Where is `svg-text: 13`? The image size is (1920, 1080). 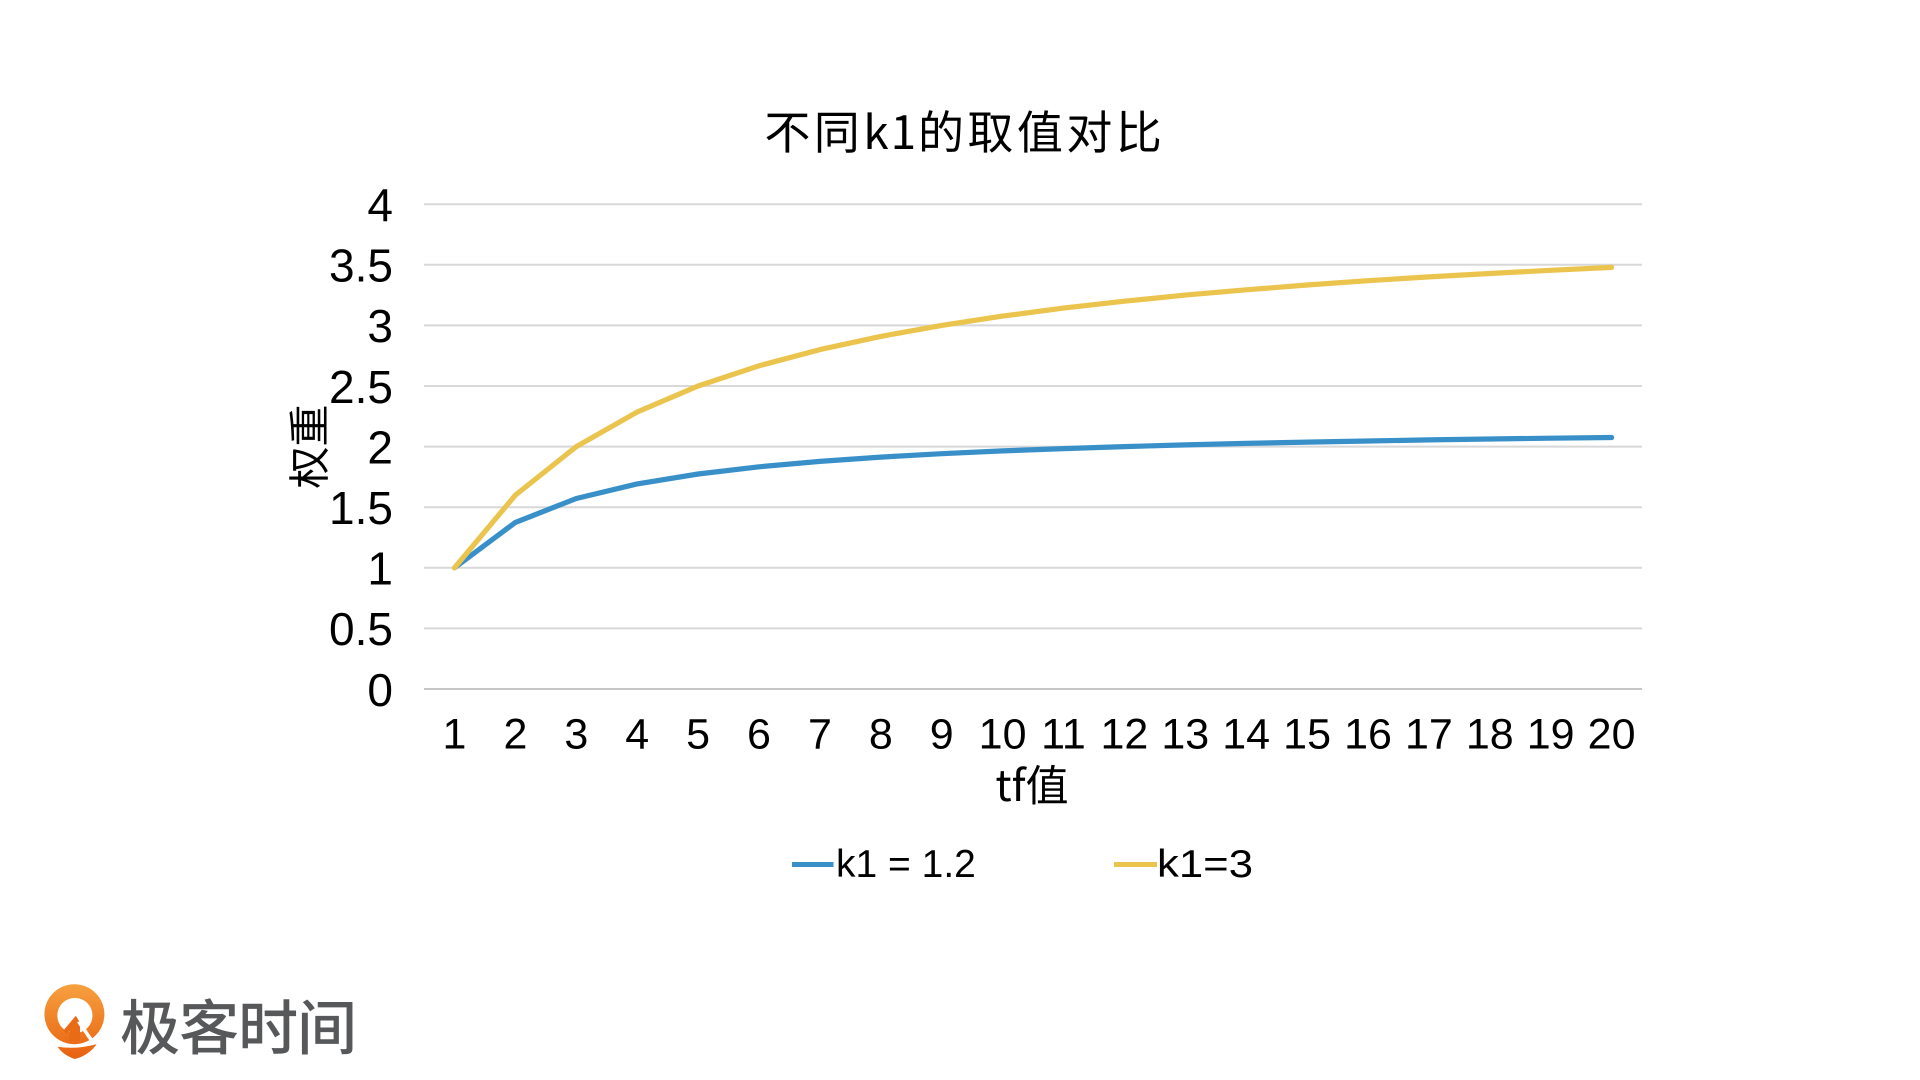
svg-text: 13 is located at coordinates (1185, 735).